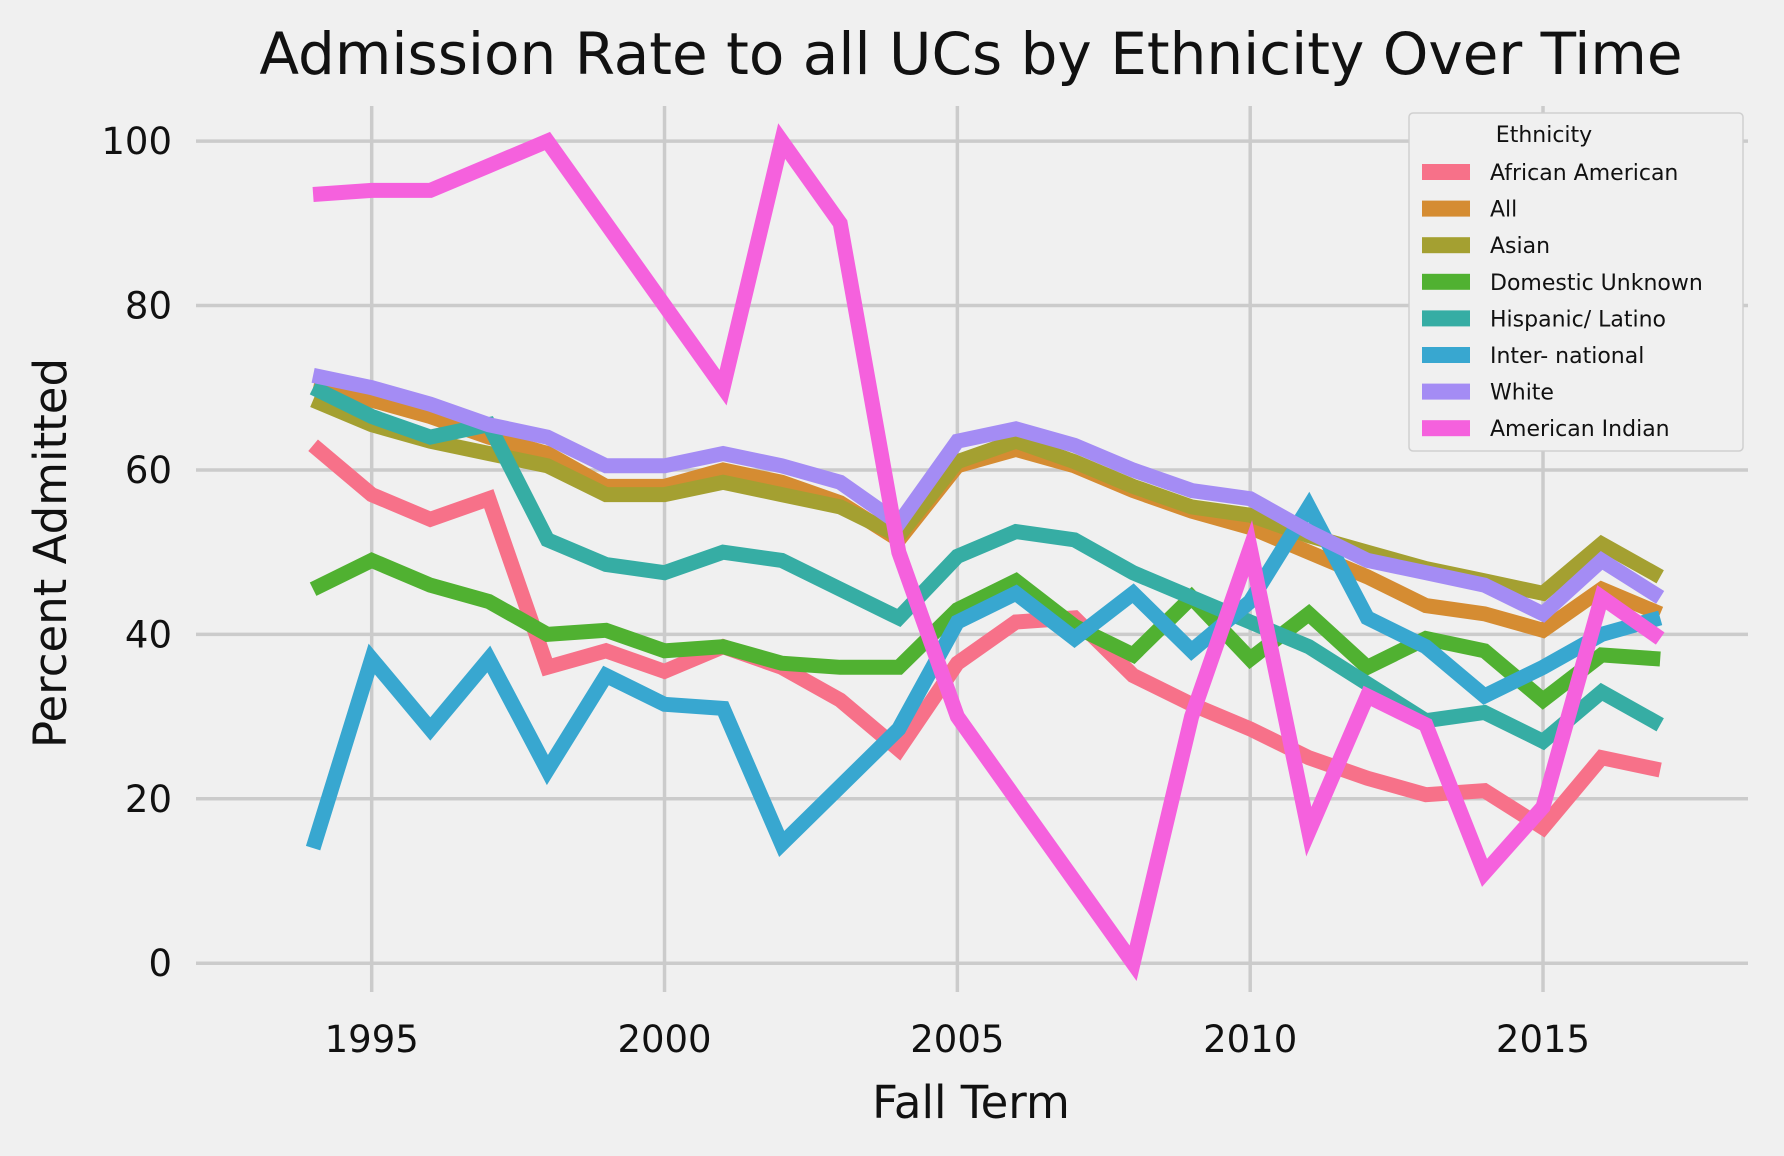  Describe the element at coordinates (1580, 429) in the screenshot. I see `legend-entry: American Indian` at that location.